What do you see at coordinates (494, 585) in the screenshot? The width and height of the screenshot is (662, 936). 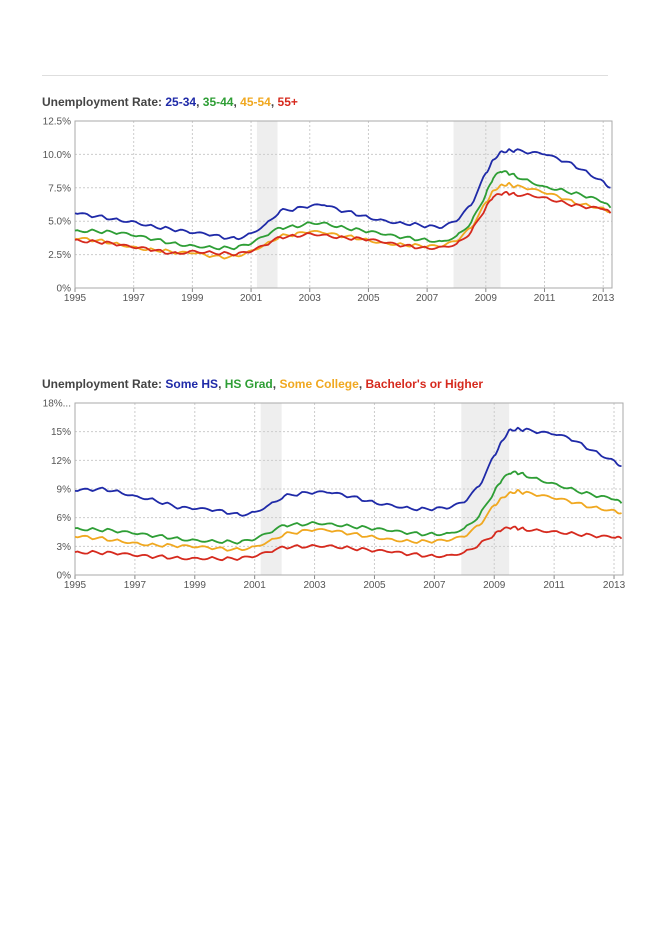 I see `edu-xtick-label: 2009` at bounding box center [494, 585].